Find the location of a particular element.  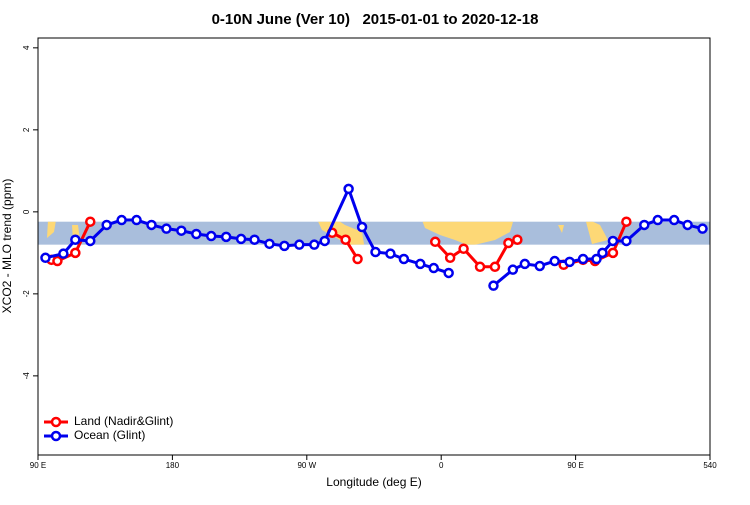

legend-label: Land (Nadir&Glint) is located at coordinates (123, 421).